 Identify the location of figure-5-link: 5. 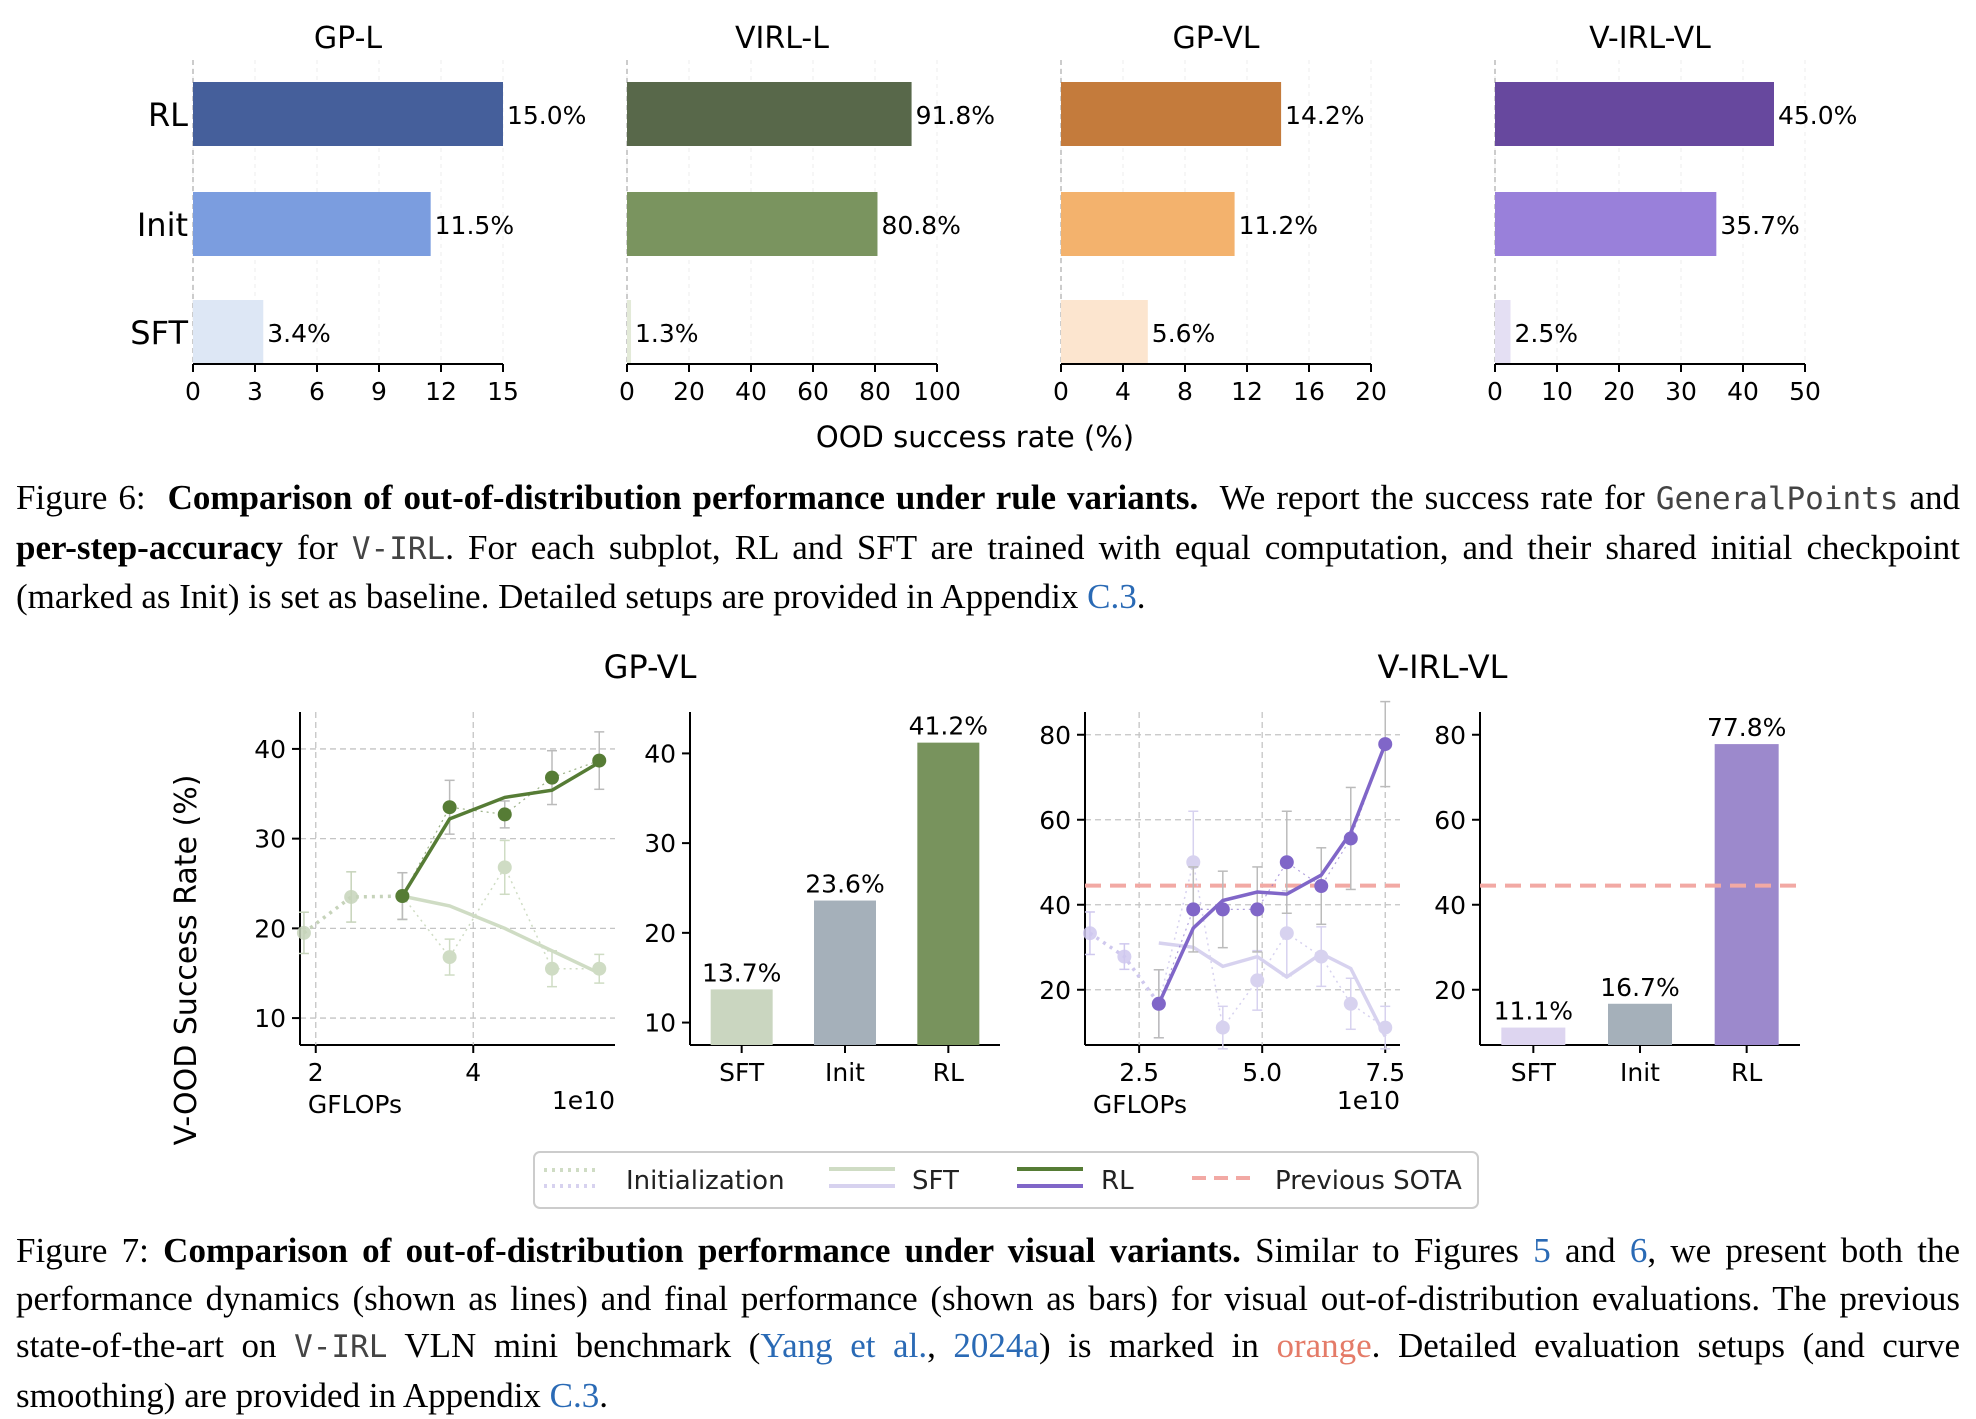
(1542, 1250).